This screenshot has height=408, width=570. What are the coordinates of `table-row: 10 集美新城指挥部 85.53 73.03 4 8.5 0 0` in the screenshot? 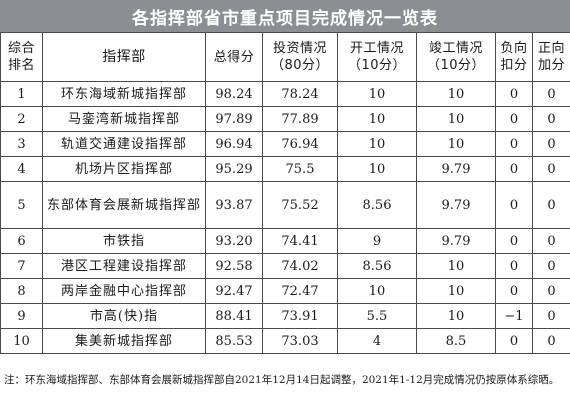 It's located at (285, 341).